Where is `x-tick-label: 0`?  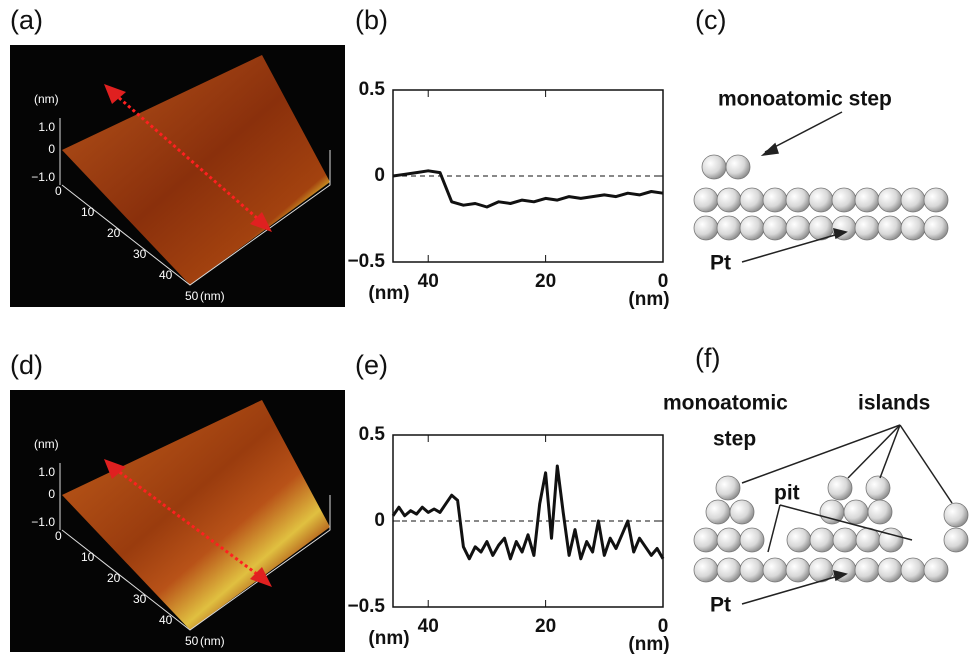
x-tick-label: 0 is located at coordinates (663, 626).